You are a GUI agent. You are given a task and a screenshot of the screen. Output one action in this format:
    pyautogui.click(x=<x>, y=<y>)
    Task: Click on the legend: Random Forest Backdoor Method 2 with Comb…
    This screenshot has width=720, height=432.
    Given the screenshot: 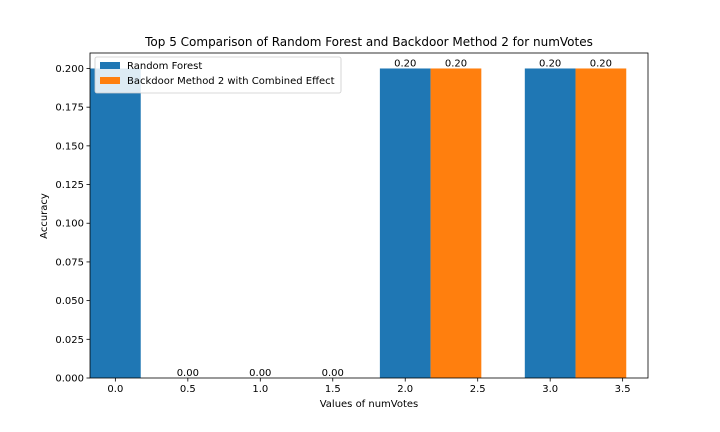 What is the action you would take?
    pyautogui.click(x=218, y=75)
    